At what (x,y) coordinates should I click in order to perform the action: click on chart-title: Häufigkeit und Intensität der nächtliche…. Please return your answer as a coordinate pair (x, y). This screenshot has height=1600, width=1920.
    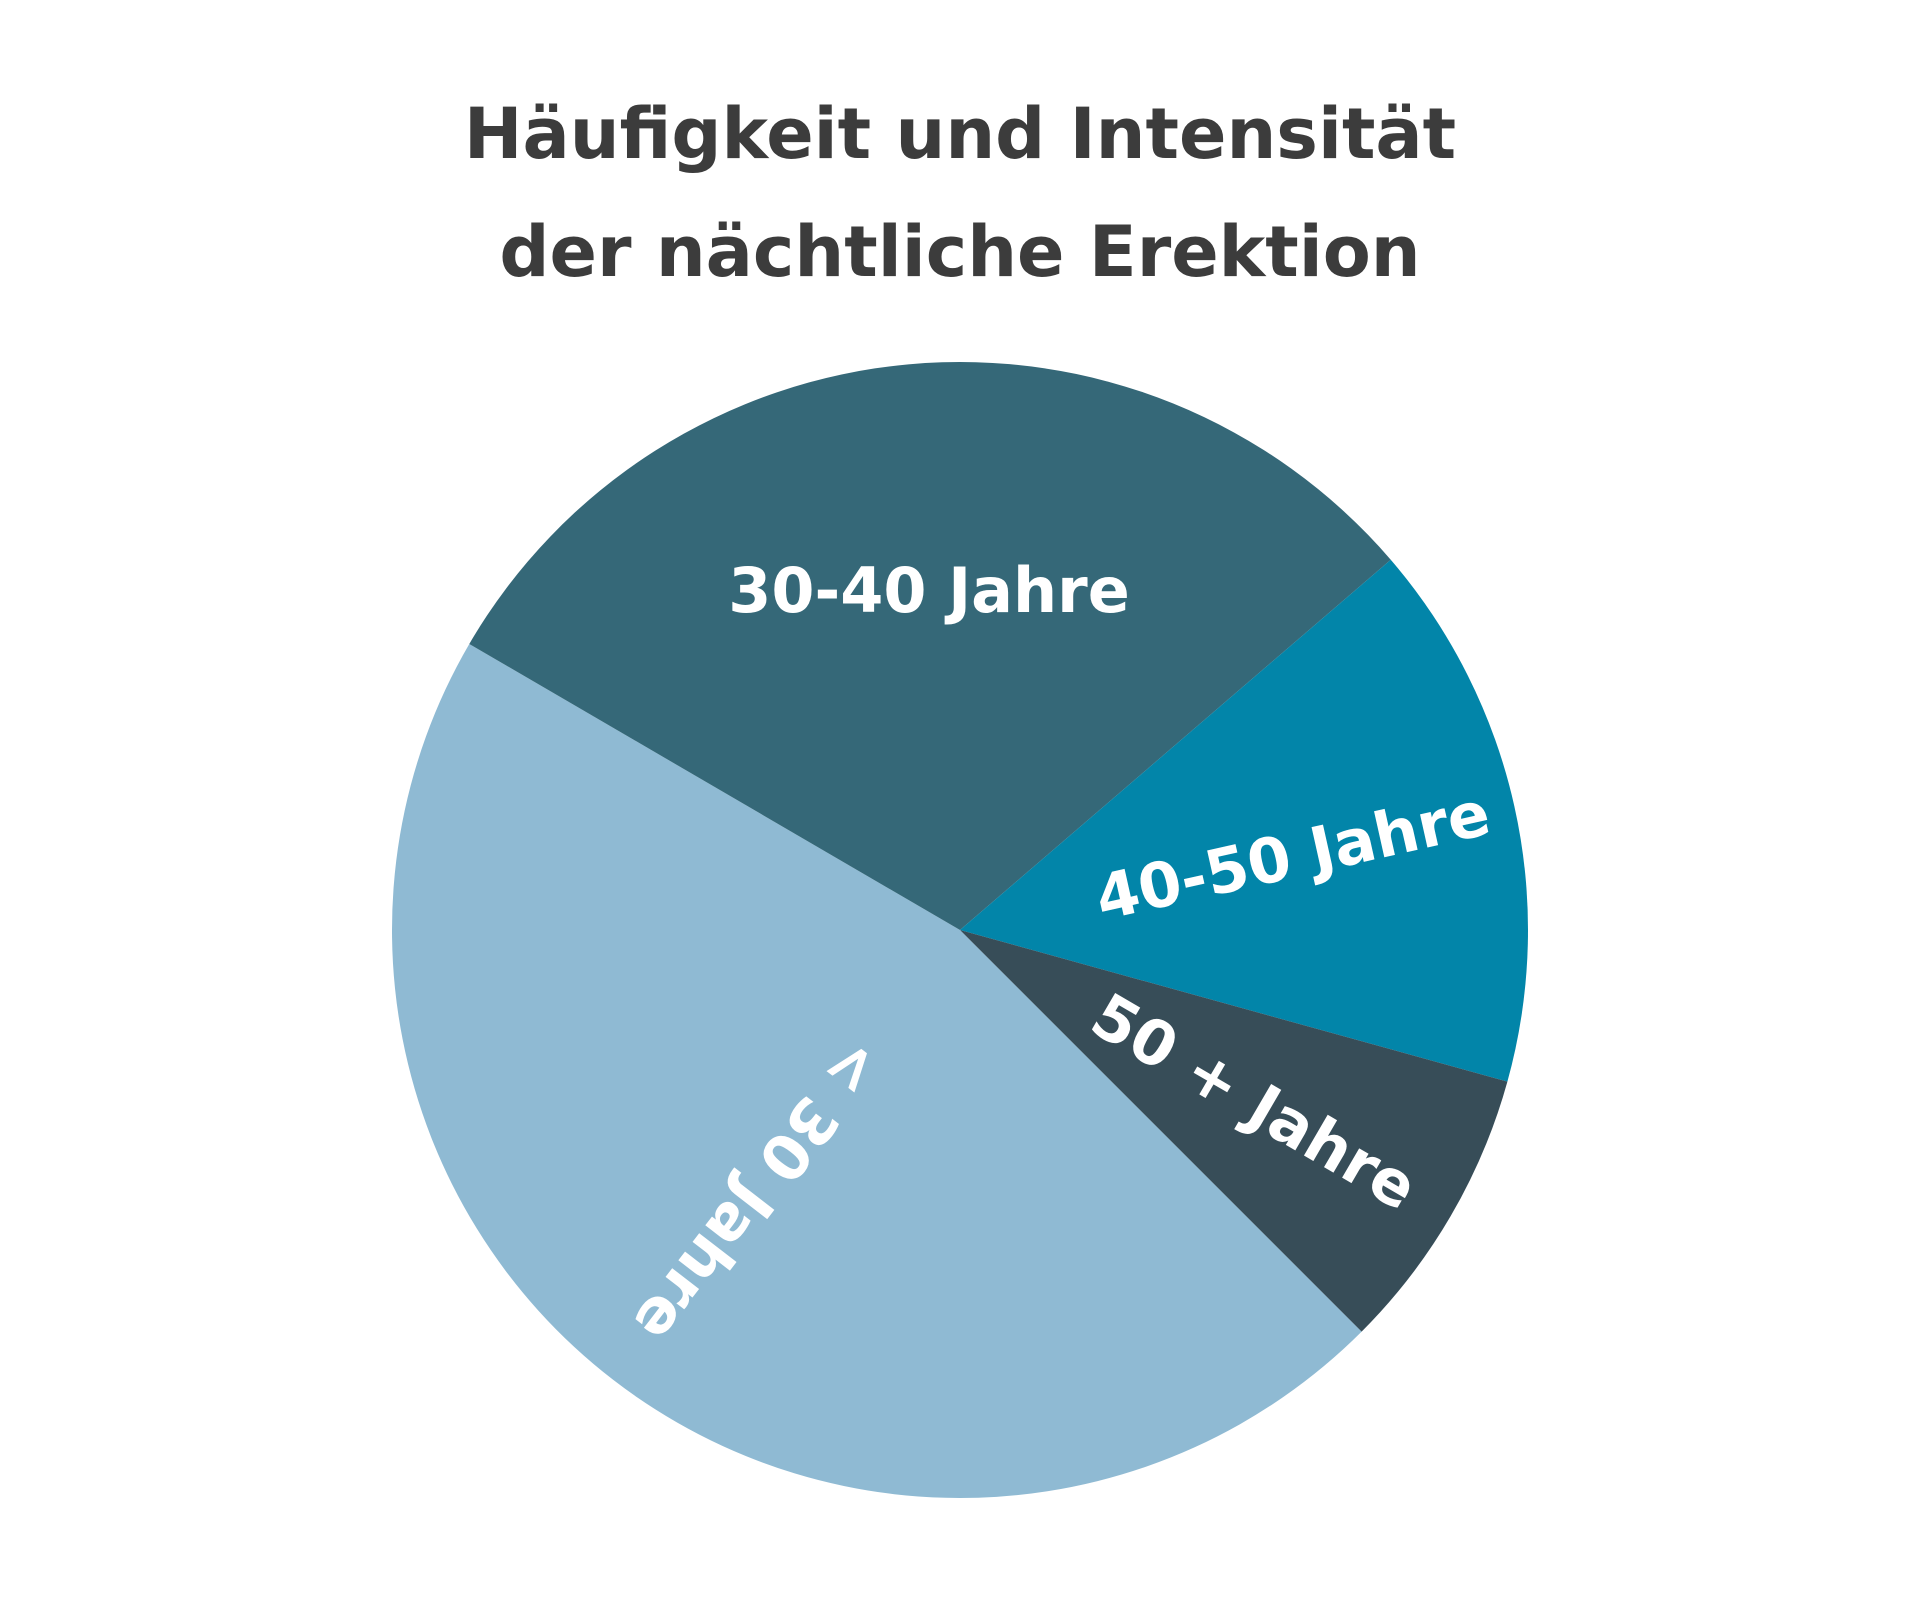
    Looking at the image, I should click on (960, 193).